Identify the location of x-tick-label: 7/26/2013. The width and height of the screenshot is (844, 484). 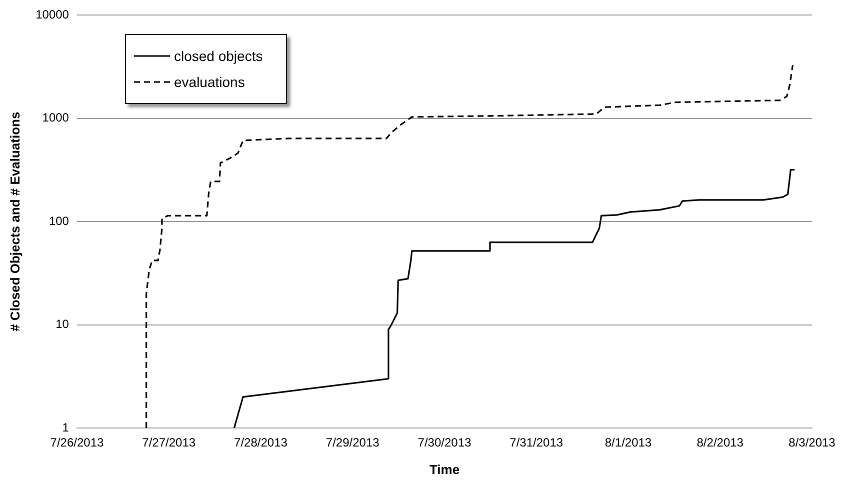
(77, 443).